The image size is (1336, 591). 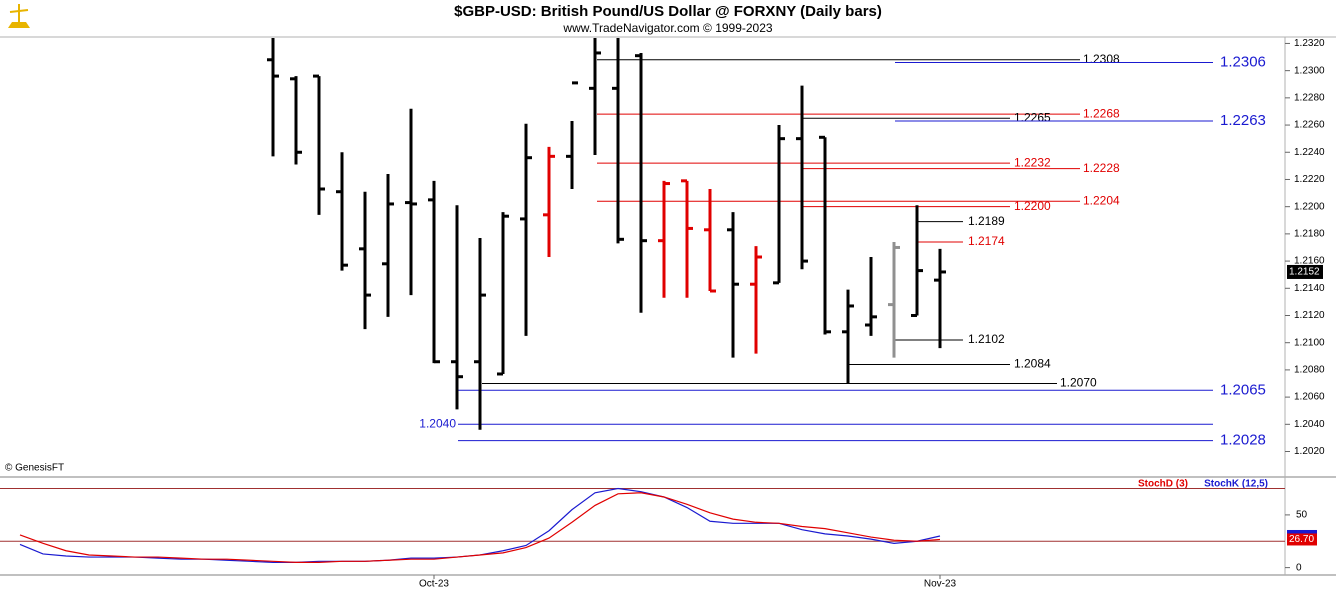 What do you see at coordinates (1309, 397) in the screenshot?
I see `y-tick-label: 1.2060` at bounding box center [1309, 397].